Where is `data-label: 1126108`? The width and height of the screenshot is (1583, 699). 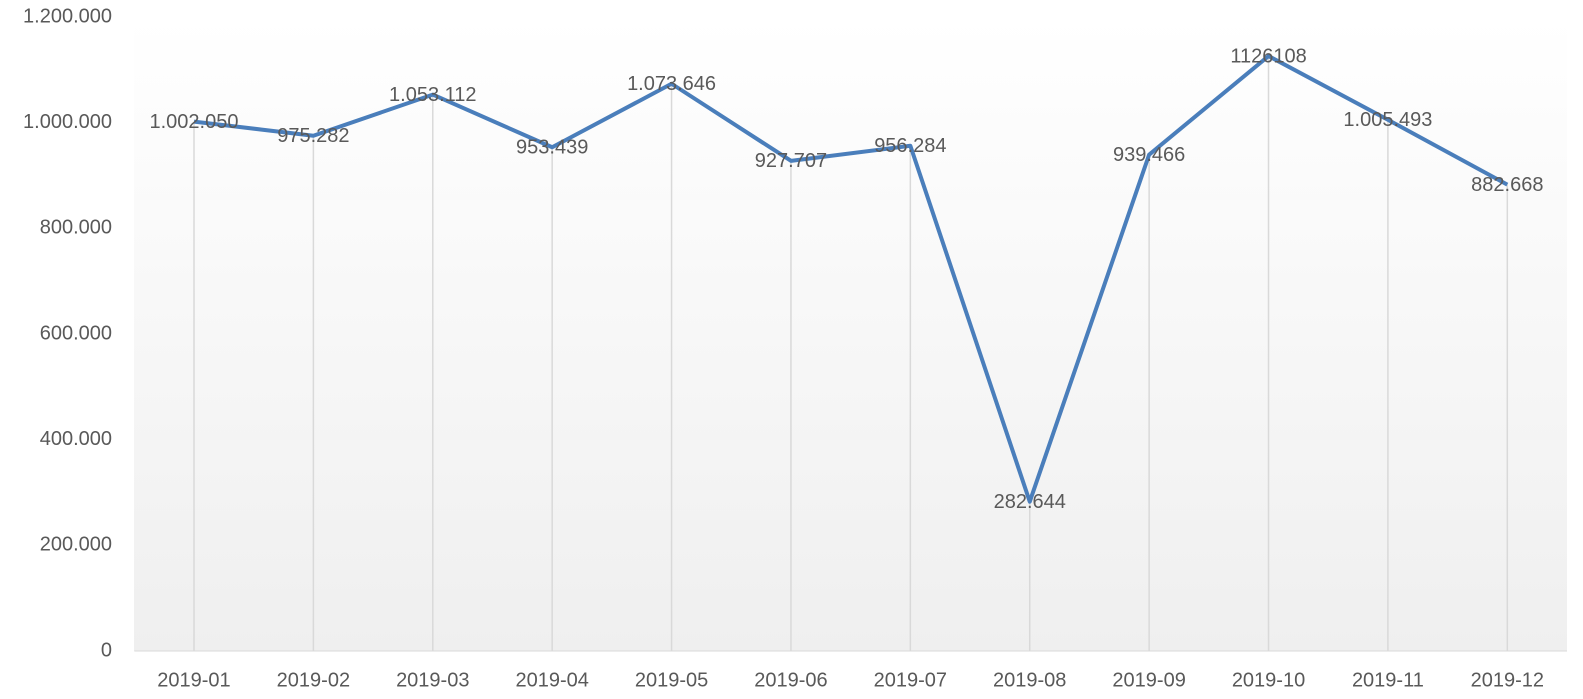 data-label: 1126108 is located at coordinates (1268, 56).